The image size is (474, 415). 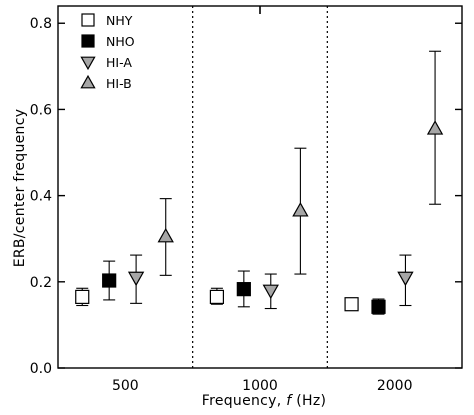 What do you see at coordinates (88, 81) in the screenshot?
I see `legend-marker-hi-b` at bounding box center [88, 81].